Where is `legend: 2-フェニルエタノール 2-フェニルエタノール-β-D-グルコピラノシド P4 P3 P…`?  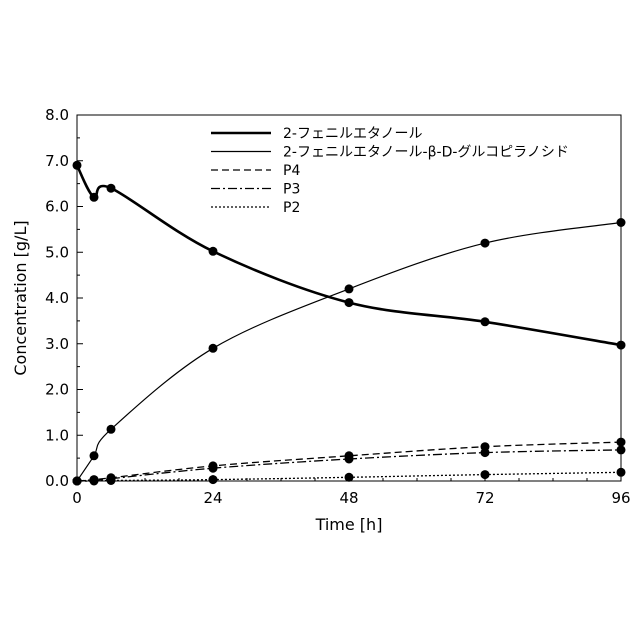
legend: 2-フェニルエタノール 2-フェニルエタノール-β-D-グルコピラノシド P4 P3 P… is located at coordinates (390, 171).